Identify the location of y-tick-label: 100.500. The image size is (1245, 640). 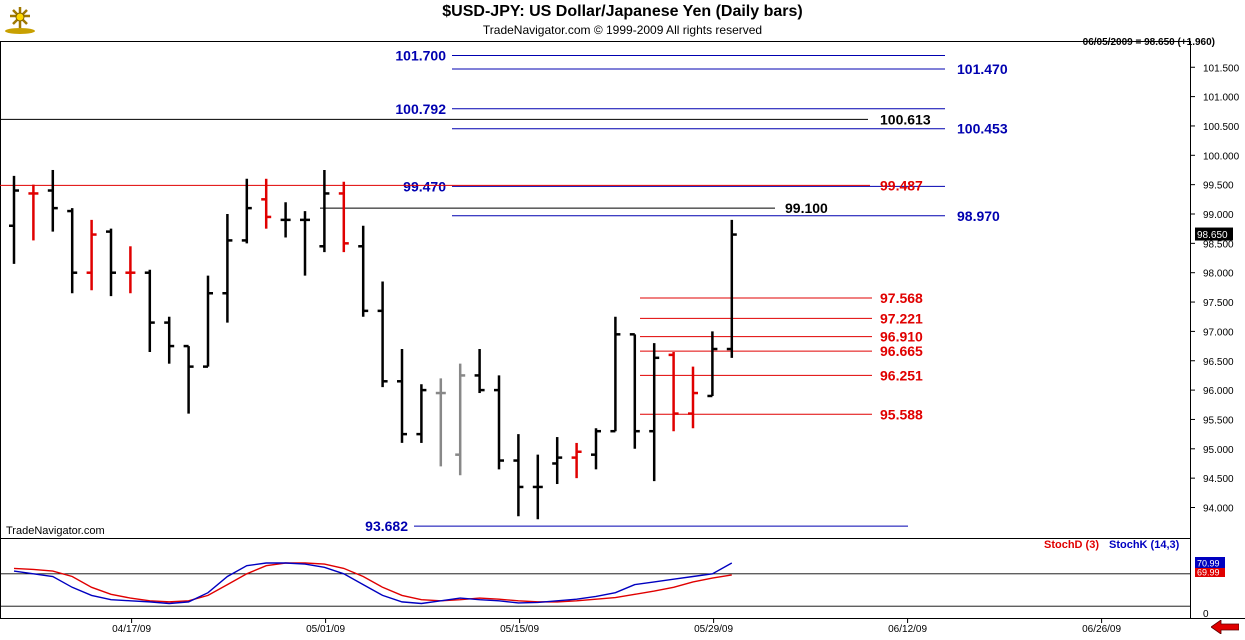
(1221, 127).